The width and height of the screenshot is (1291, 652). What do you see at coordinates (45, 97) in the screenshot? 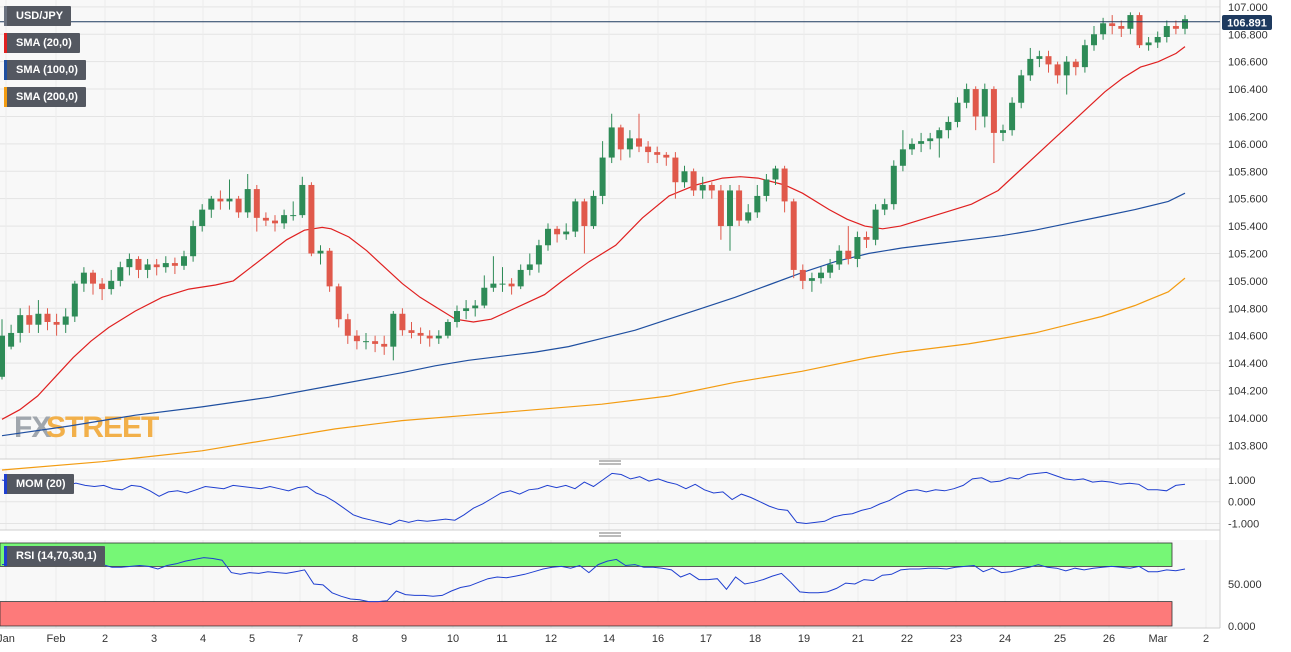
I see `legend-sma200: SMA (200,0)` at bounding box center [45, 97].